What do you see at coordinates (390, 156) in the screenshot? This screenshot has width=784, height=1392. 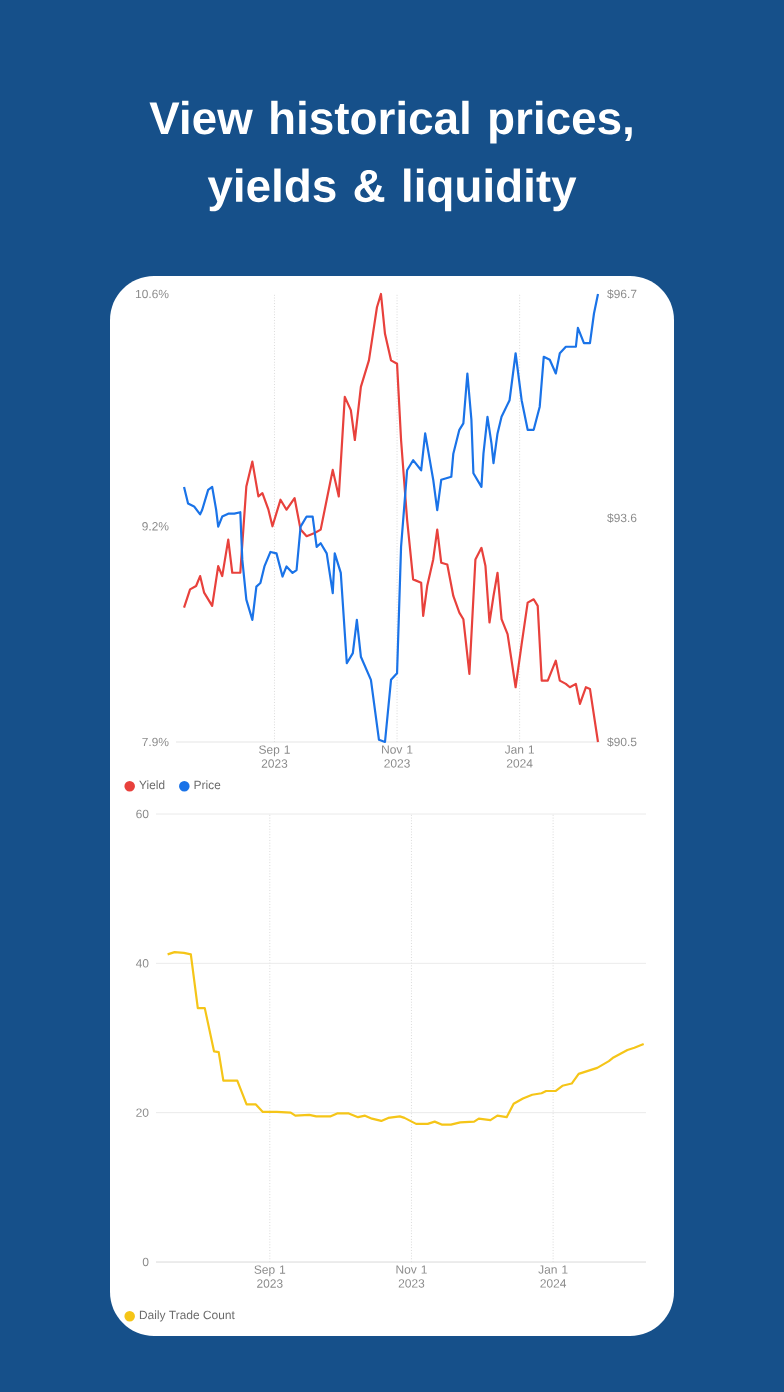 I see `chart-title: View historical prices, yields & liquidity` at bounding box center [390, 156].